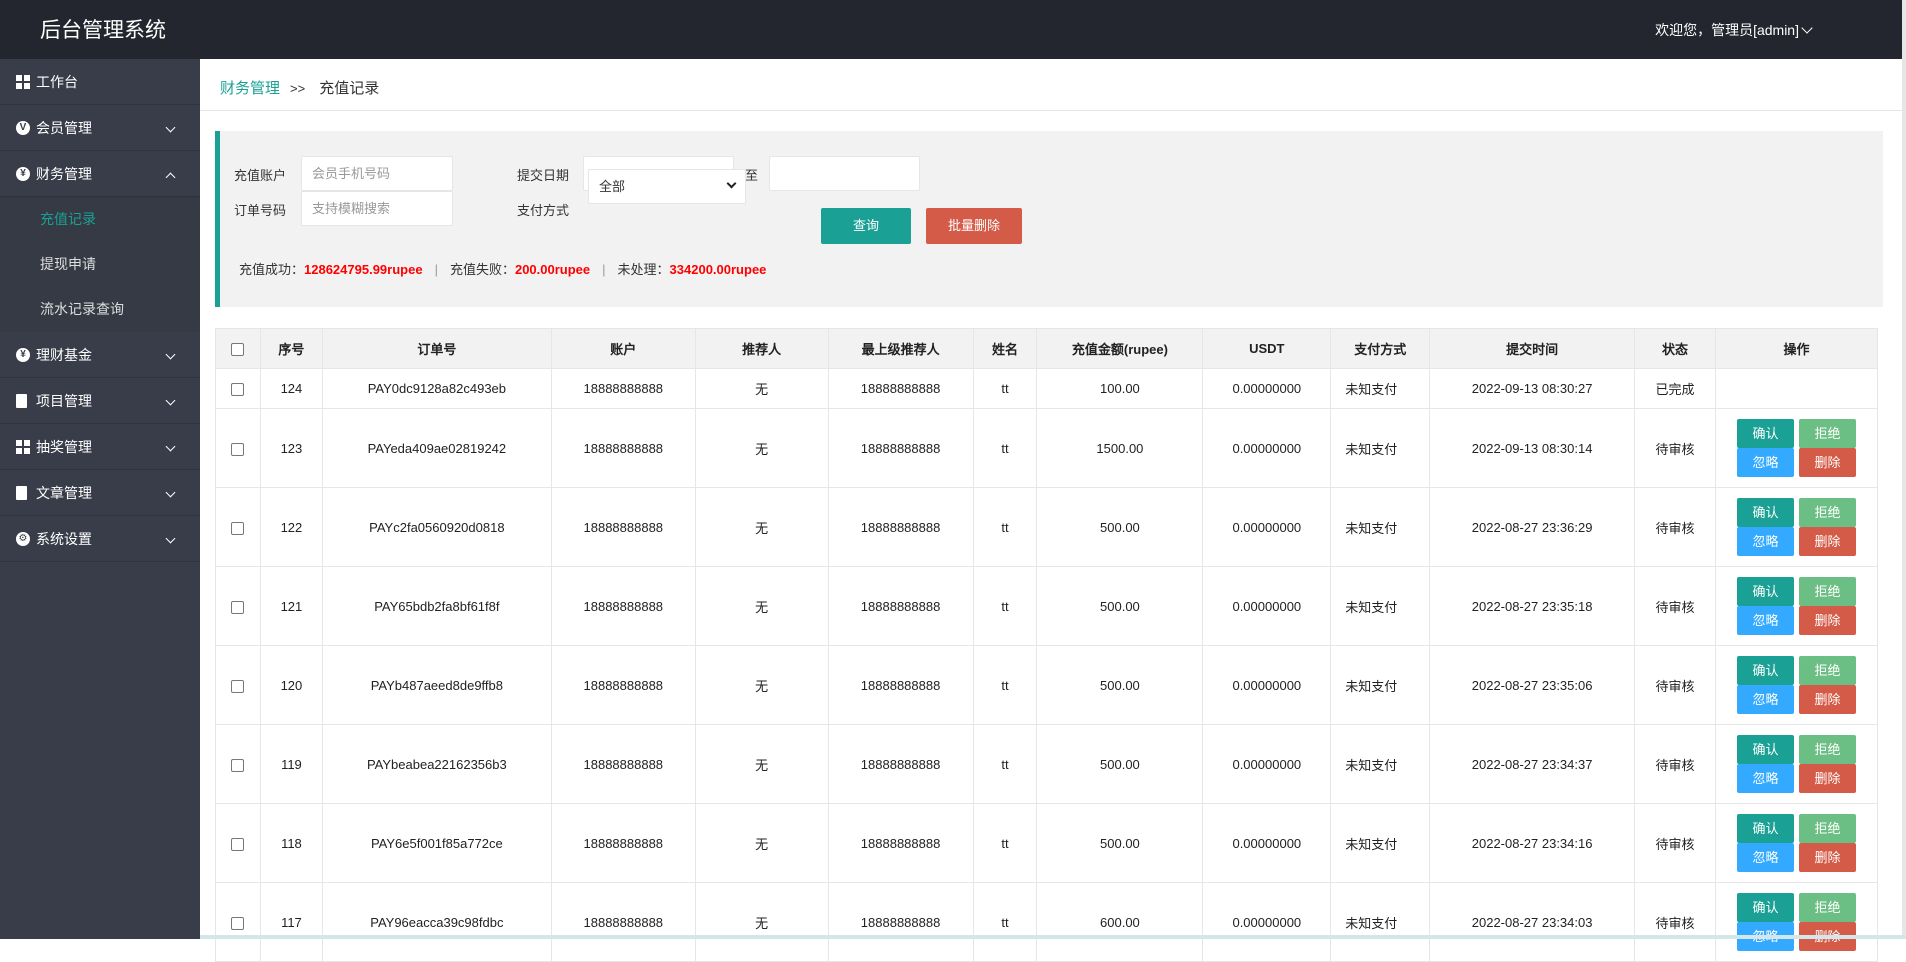 The height and width of the screenshot is (962, 1906). What do you see at coordinates (1532, 527) in the screenshot?
I see `cell-time: 2022-08-27 23:36:29` at bounding box center [1532, 527].